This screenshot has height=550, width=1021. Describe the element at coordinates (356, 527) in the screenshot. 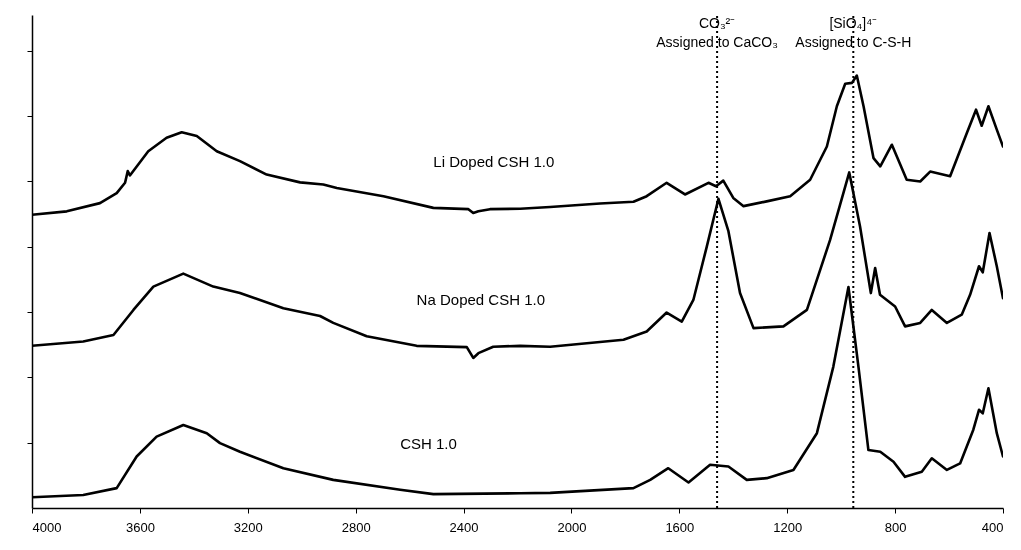

I see `x-tick-label: 2800` at that location.